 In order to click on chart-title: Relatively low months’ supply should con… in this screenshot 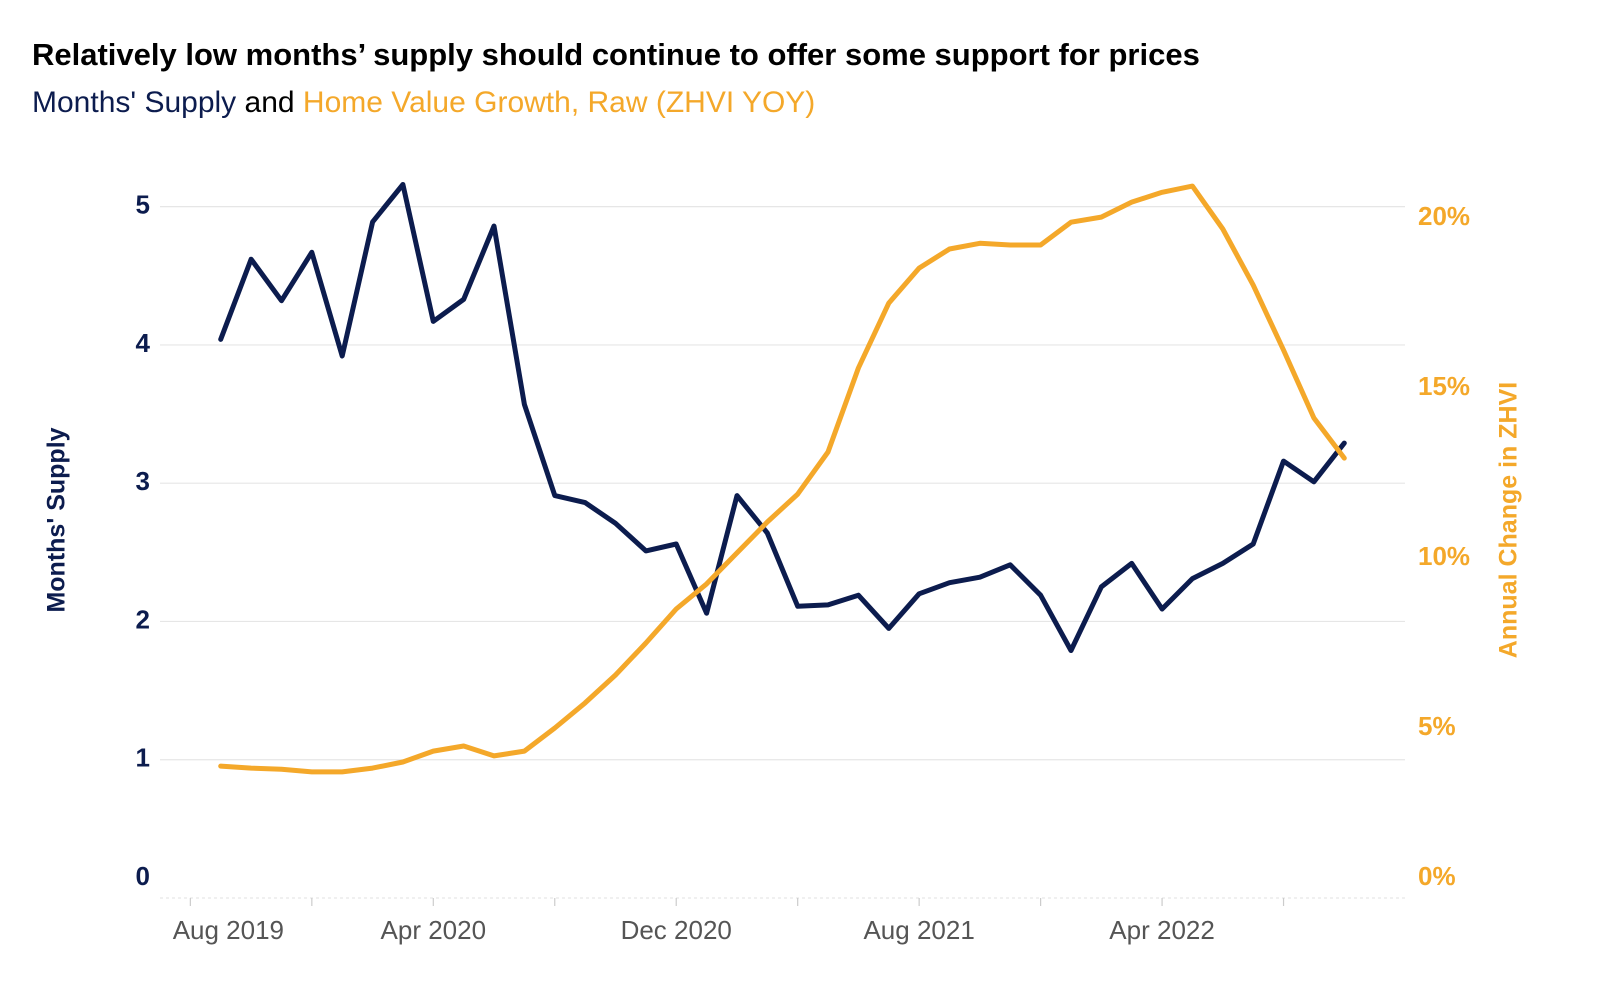, I will do `click(616, 54)`.